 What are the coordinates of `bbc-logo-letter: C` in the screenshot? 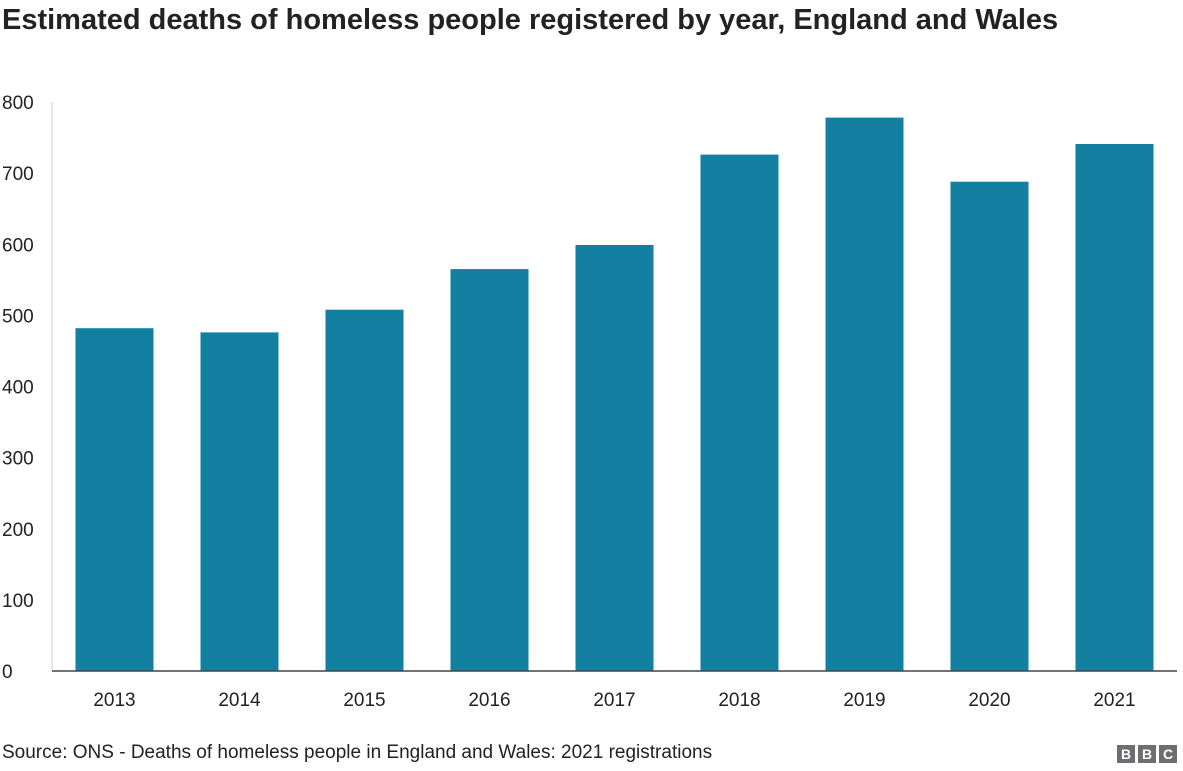 It's located at (1168, 754).